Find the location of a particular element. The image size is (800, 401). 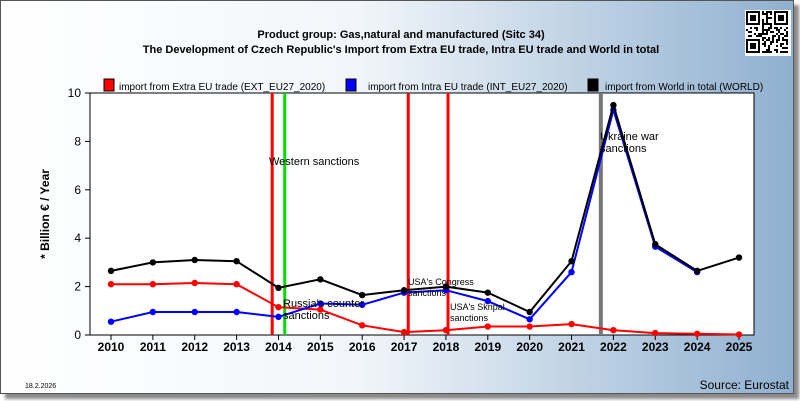

y-tick-label: 6 is located at coordinates (77, 190).